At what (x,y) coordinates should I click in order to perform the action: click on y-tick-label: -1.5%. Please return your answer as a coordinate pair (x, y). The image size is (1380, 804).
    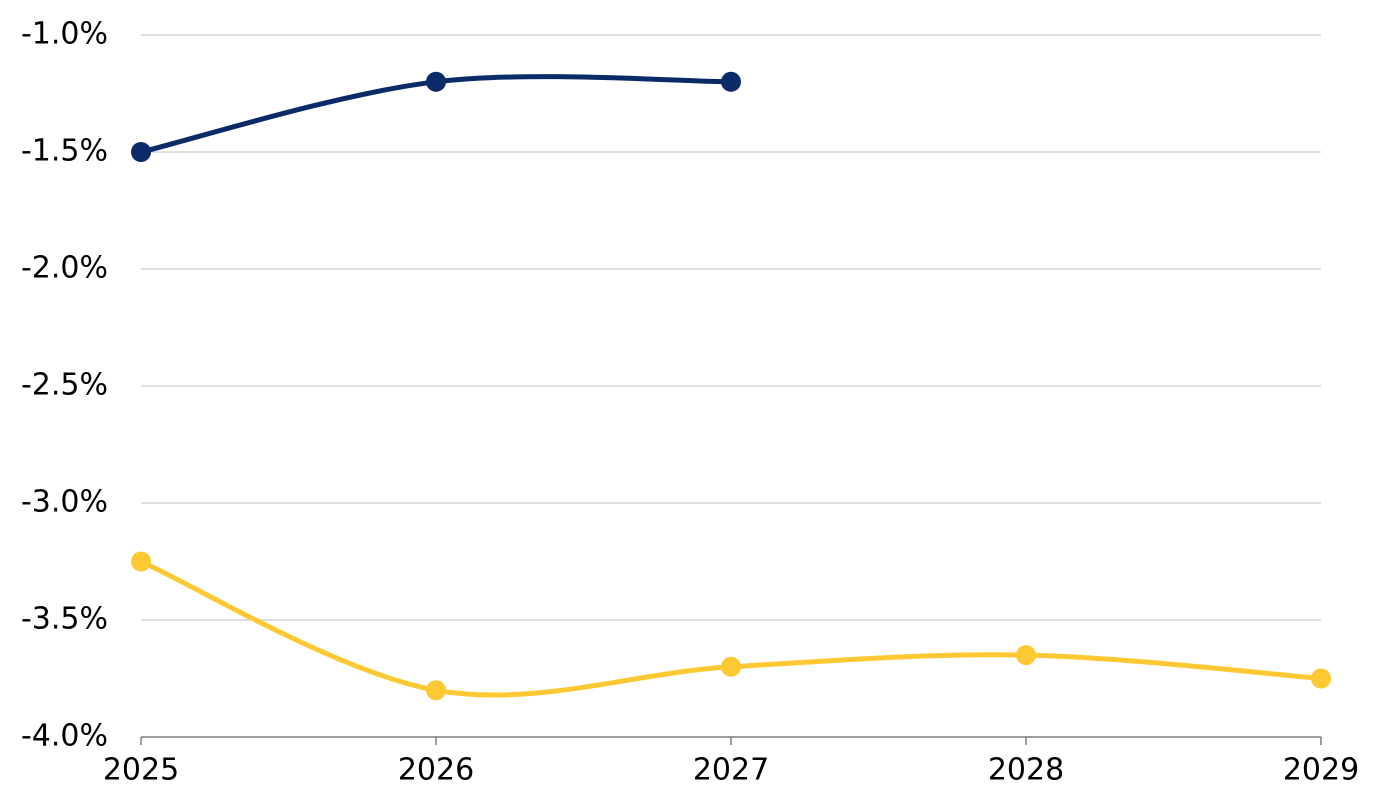
    Looking at the image, I should click on (64, 151).